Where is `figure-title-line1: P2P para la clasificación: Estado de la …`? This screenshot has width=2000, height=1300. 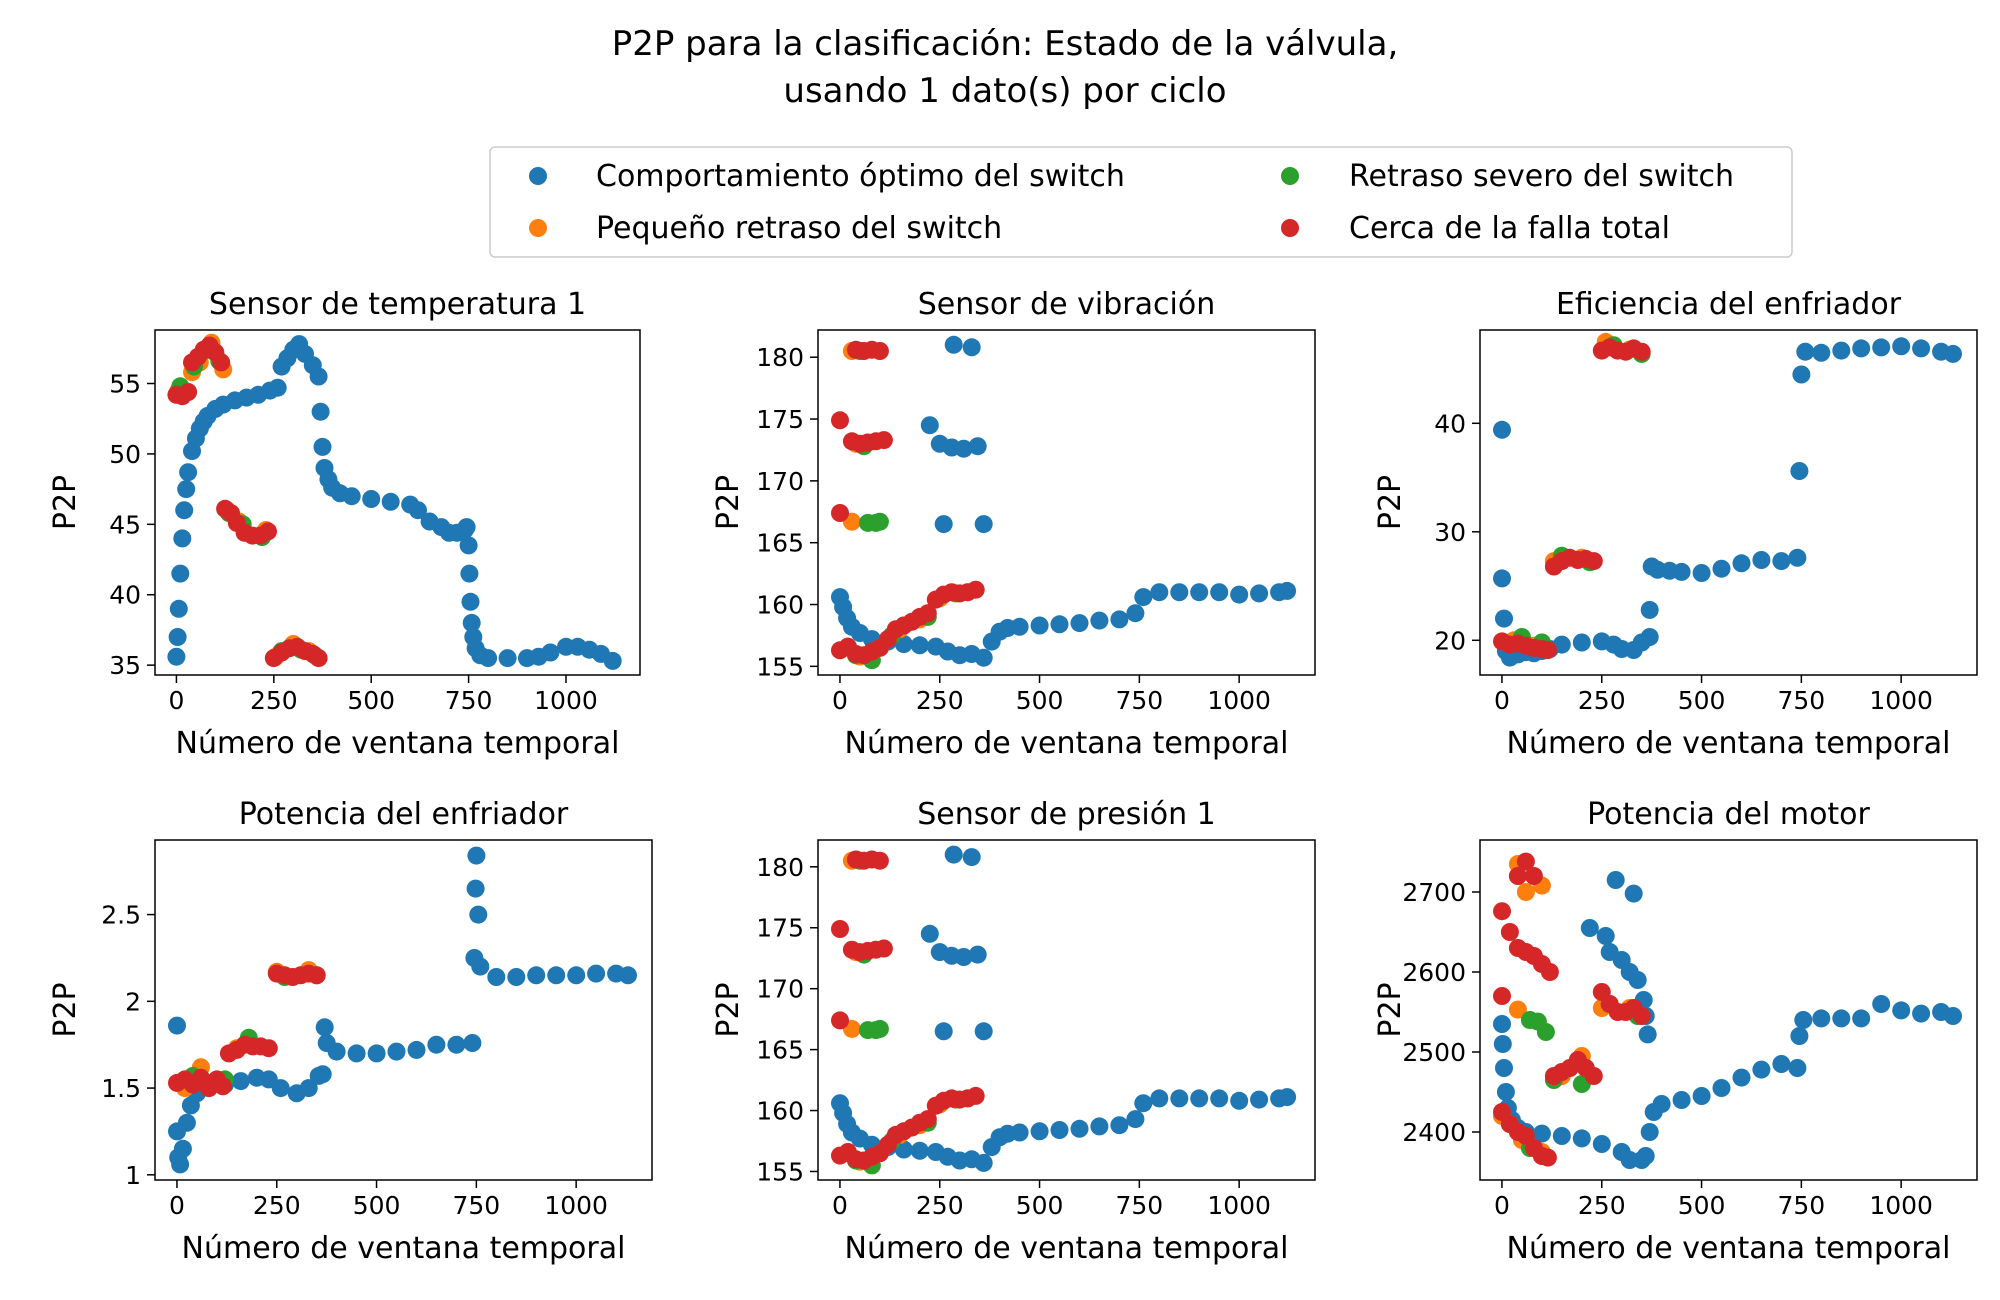 figure-title-line1: P2P para la clasificación: Estado de la … is located at coordinates (1005, 44).